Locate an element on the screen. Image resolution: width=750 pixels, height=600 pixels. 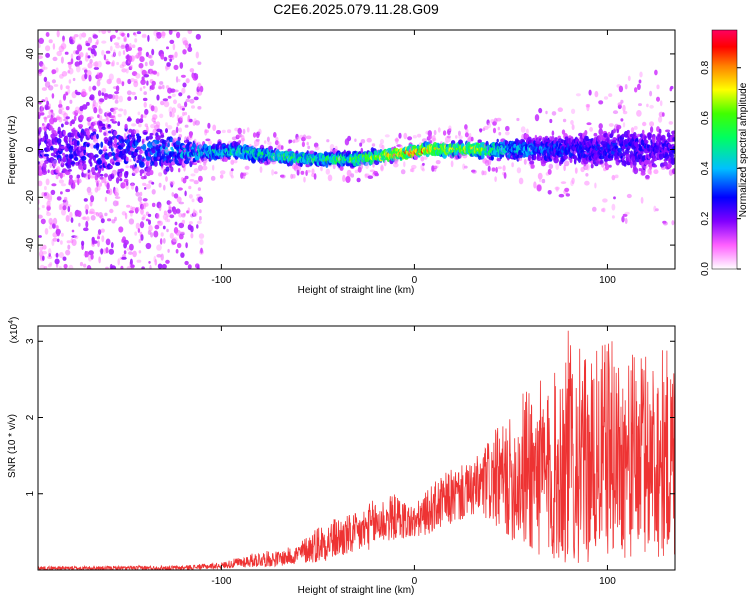
colorbar-gradient is located at coordinates (724, 149).